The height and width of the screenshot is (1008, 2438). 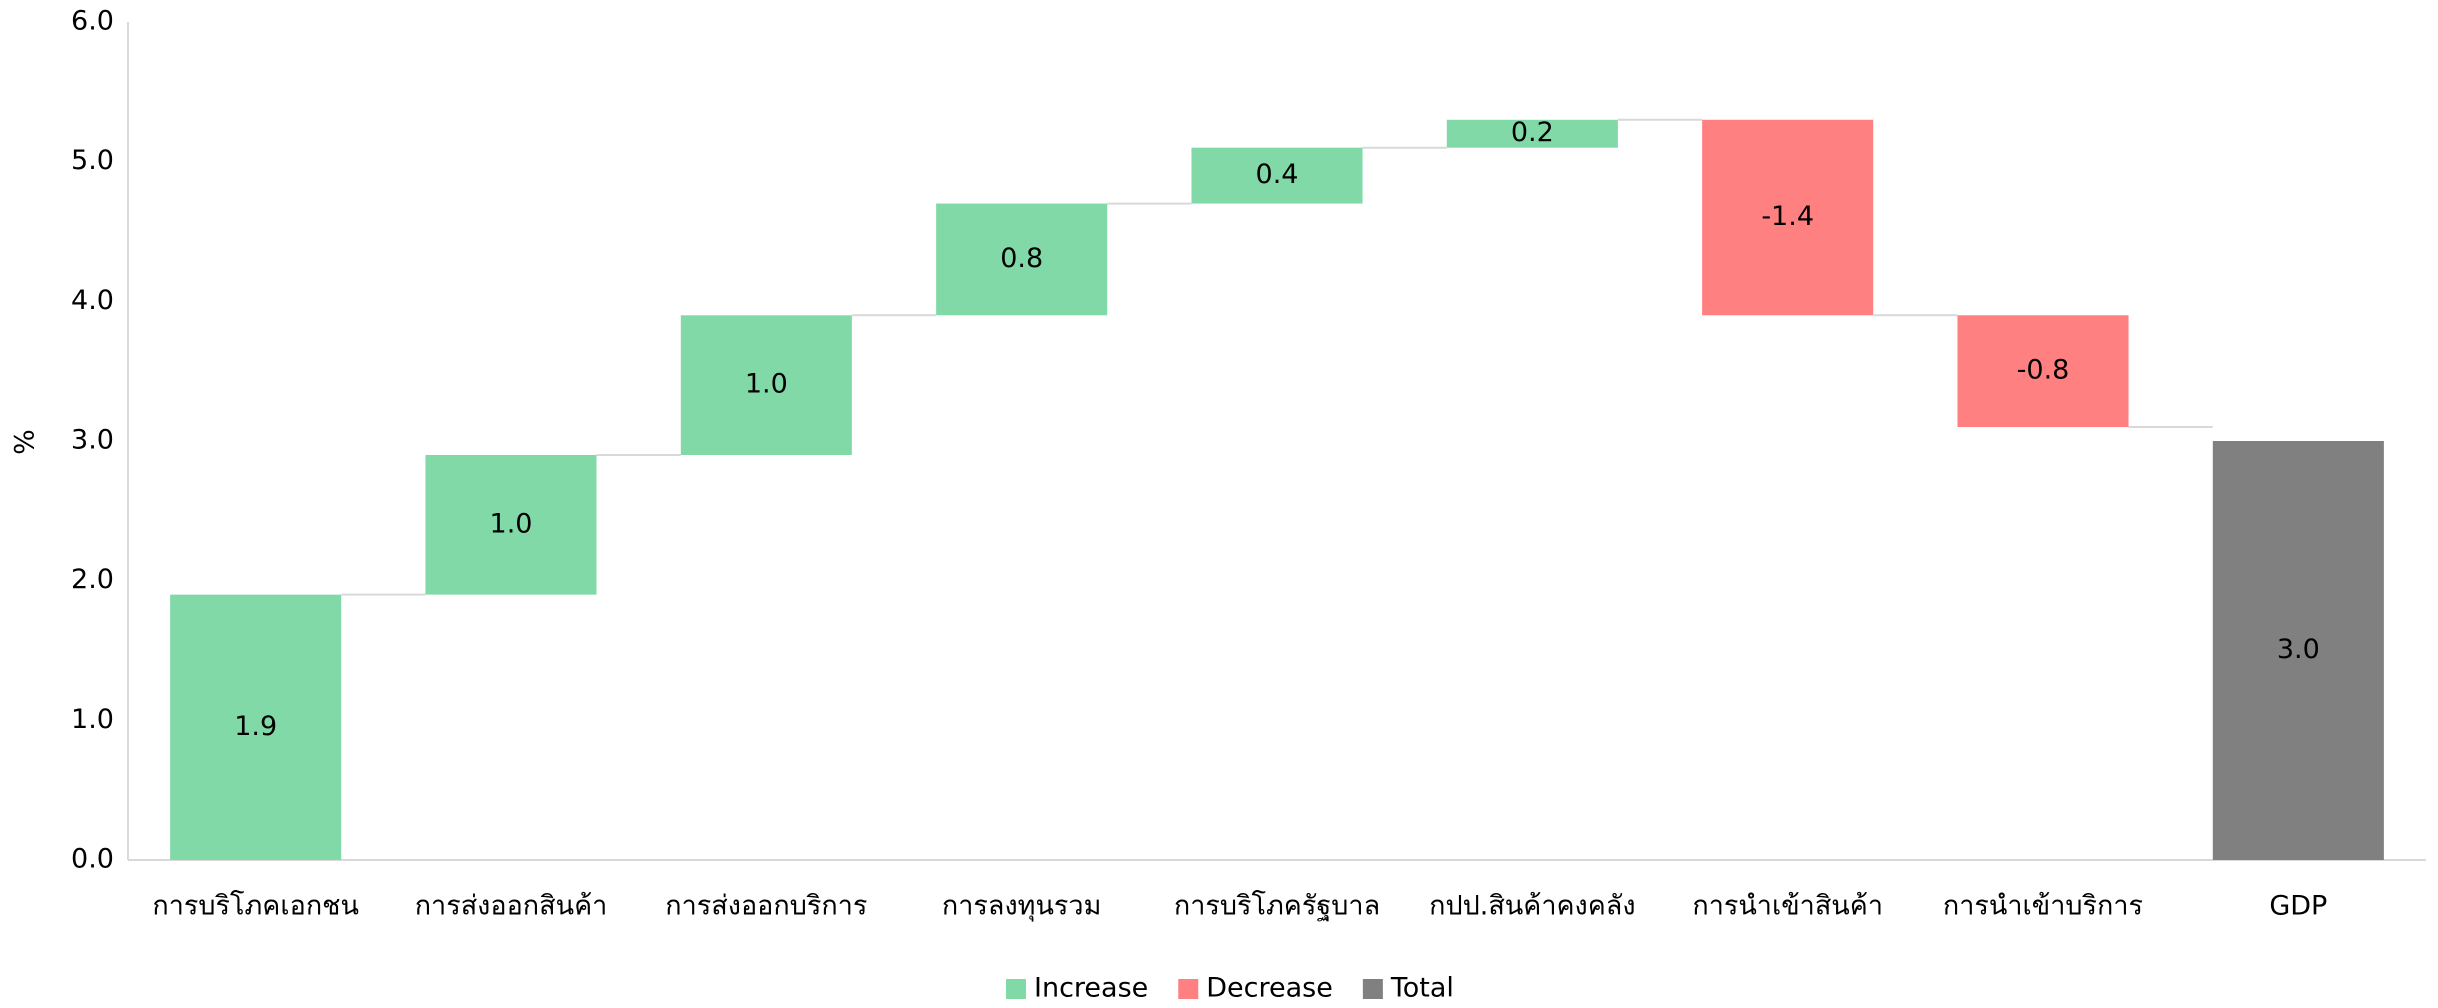 What do you see at coordinates (1422, 988) in the screenshot?
I see `legend-label: Total` at bounding box center [1422, 988].